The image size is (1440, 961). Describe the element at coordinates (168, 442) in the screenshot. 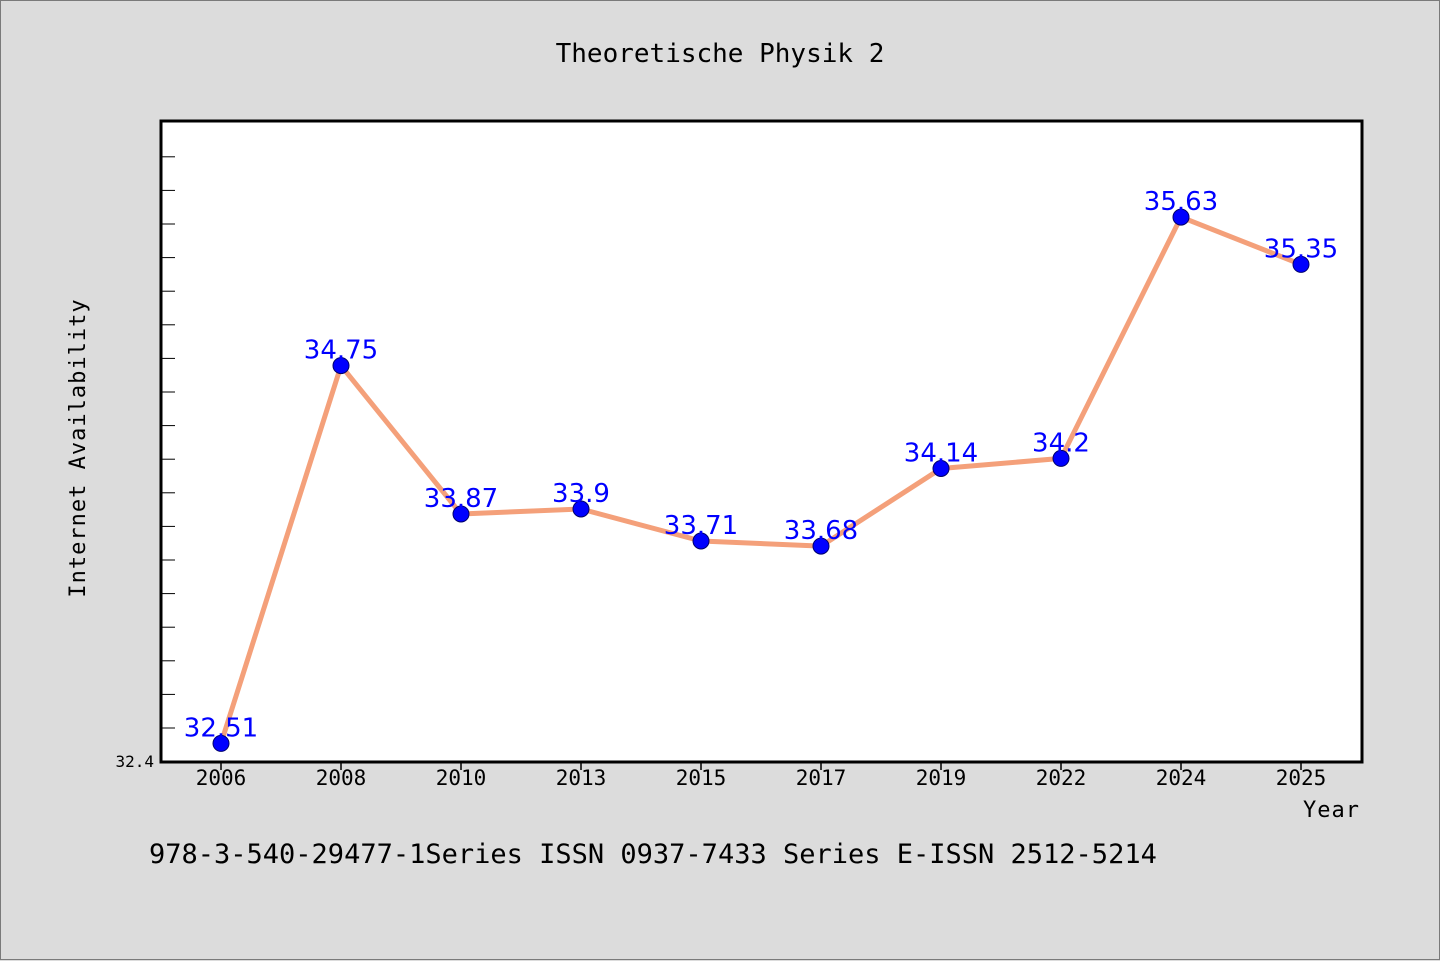

I see `y-axis-ticks` at that location.